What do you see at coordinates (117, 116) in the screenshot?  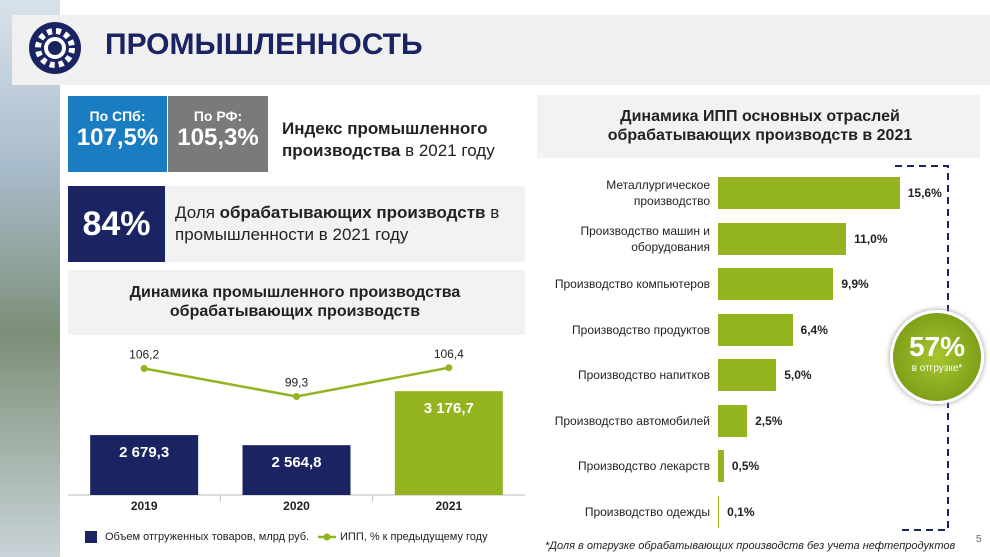 I see `kpi-label: По СПб:` at bounding box center [117, 116].